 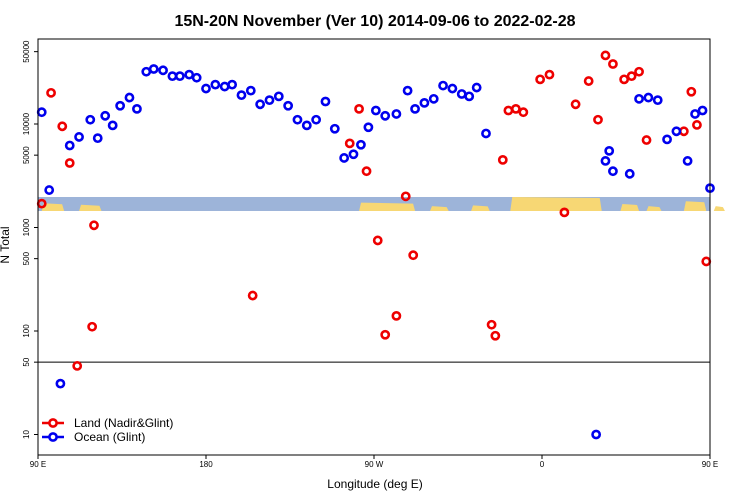 I want to click on legend-label: Ocean (Glint), so click(x=109, y=437).